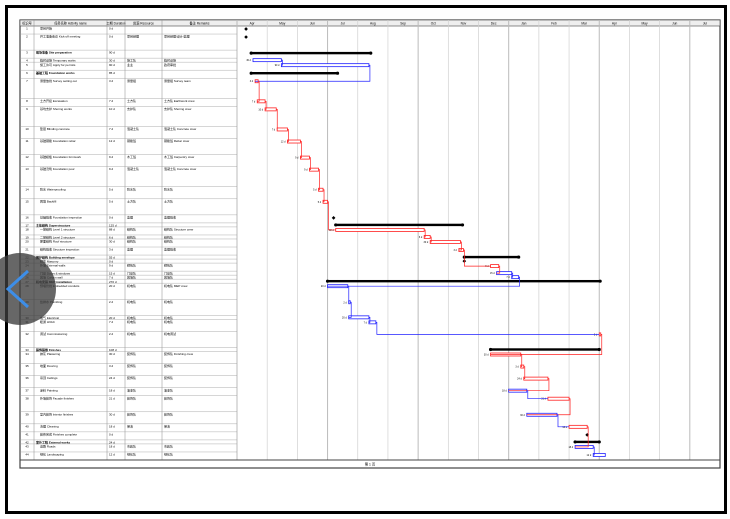 This screenshot has width=730, height=519. What do you see at coordinates (112, 242) in the screenshot?
I see `task-duration: 30 d` at bounding box center [112, 242].